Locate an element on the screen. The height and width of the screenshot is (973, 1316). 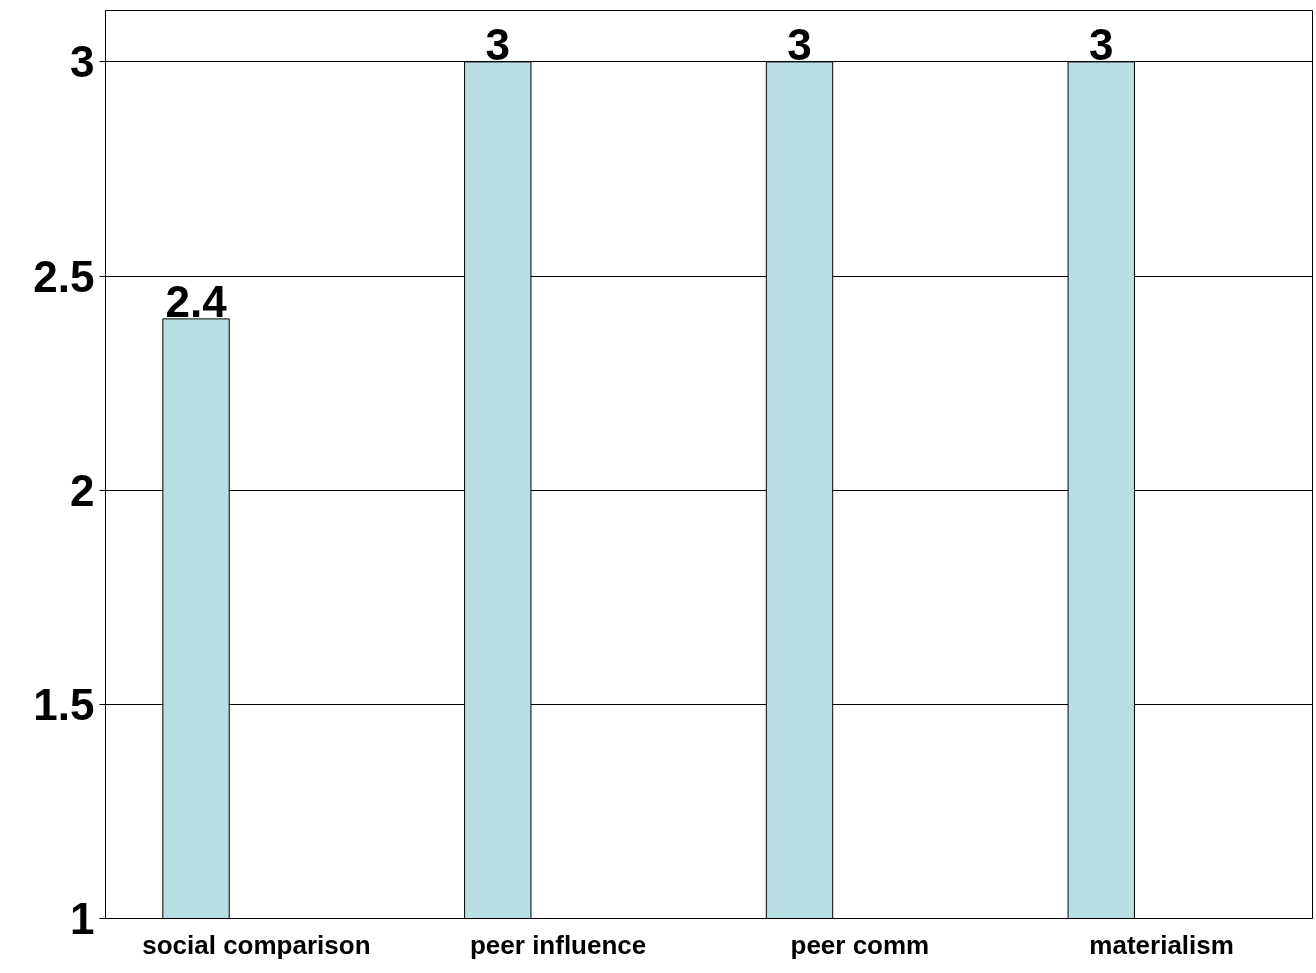
x-tick-label: materialism is located at coordinates (1161, 944).